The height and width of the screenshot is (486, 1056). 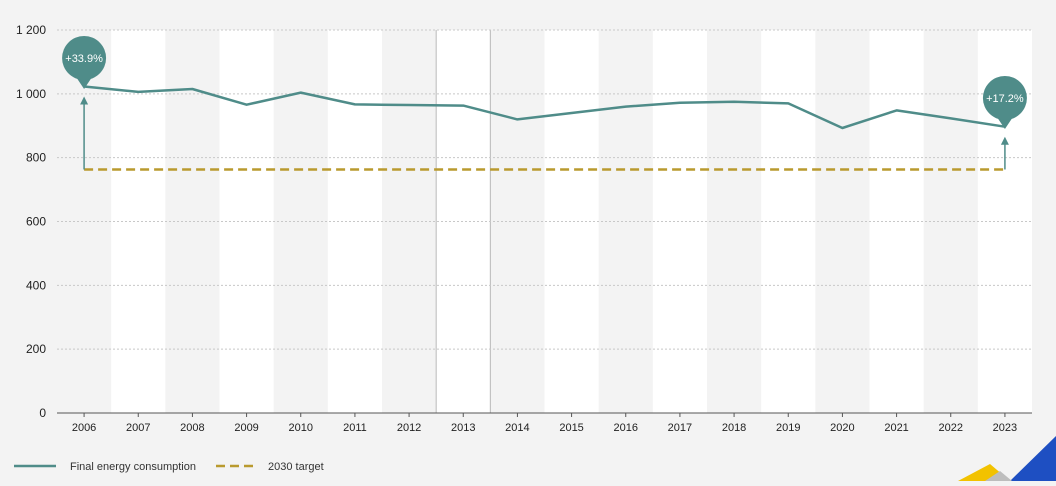 I want to click on y-tick-label: 1 200, so click(x=31, y=30).